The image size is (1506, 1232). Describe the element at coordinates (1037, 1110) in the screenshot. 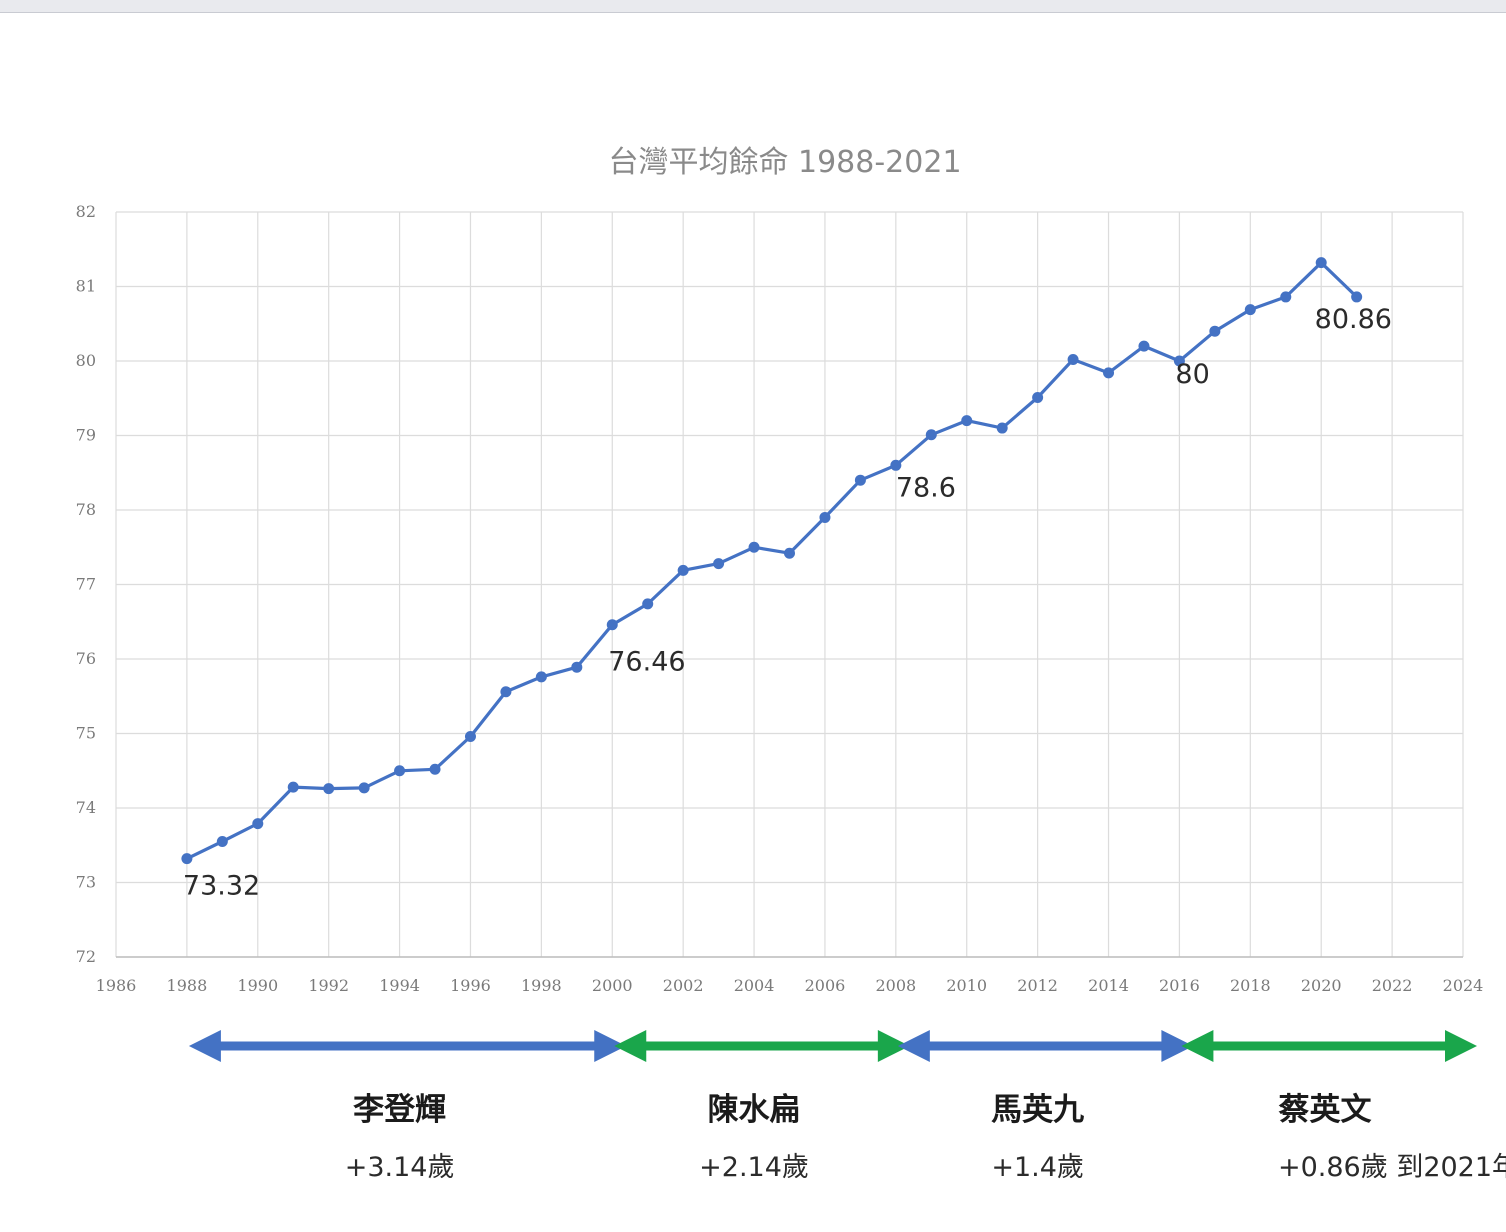

I see `president-name: 馬英九` at that location.